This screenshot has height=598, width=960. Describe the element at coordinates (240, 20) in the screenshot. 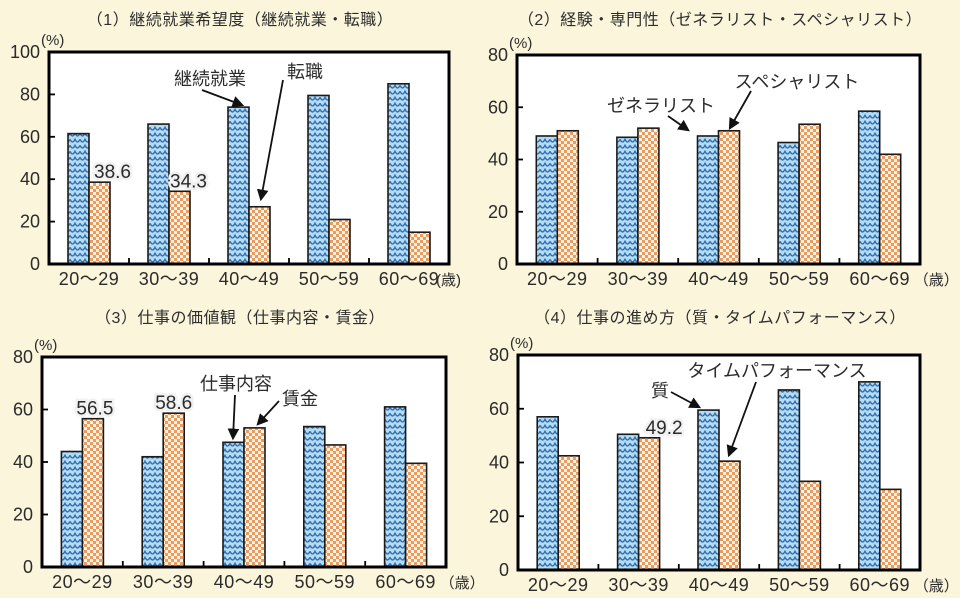

I see `chart-1-title: （1）継続就業希望度（継続就業・転職）` at that location.